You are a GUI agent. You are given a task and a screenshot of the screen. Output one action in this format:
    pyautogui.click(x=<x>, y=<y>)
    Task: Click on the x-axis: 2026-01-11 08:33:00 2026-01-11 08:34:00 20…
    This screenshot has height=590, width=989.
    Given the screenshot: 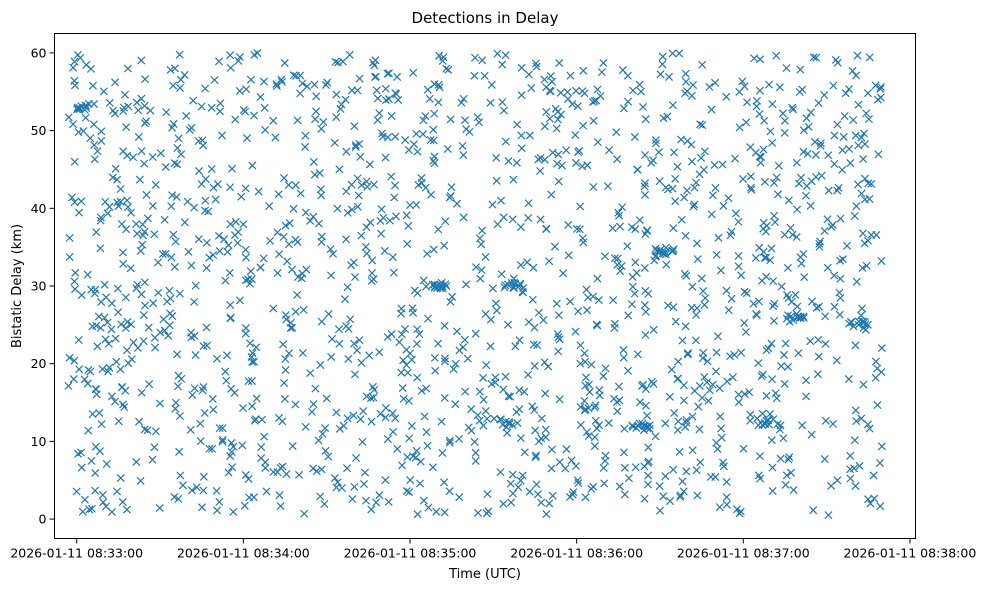 What is the action you would take?
    pyautogui.click(x=493, y=549)
    